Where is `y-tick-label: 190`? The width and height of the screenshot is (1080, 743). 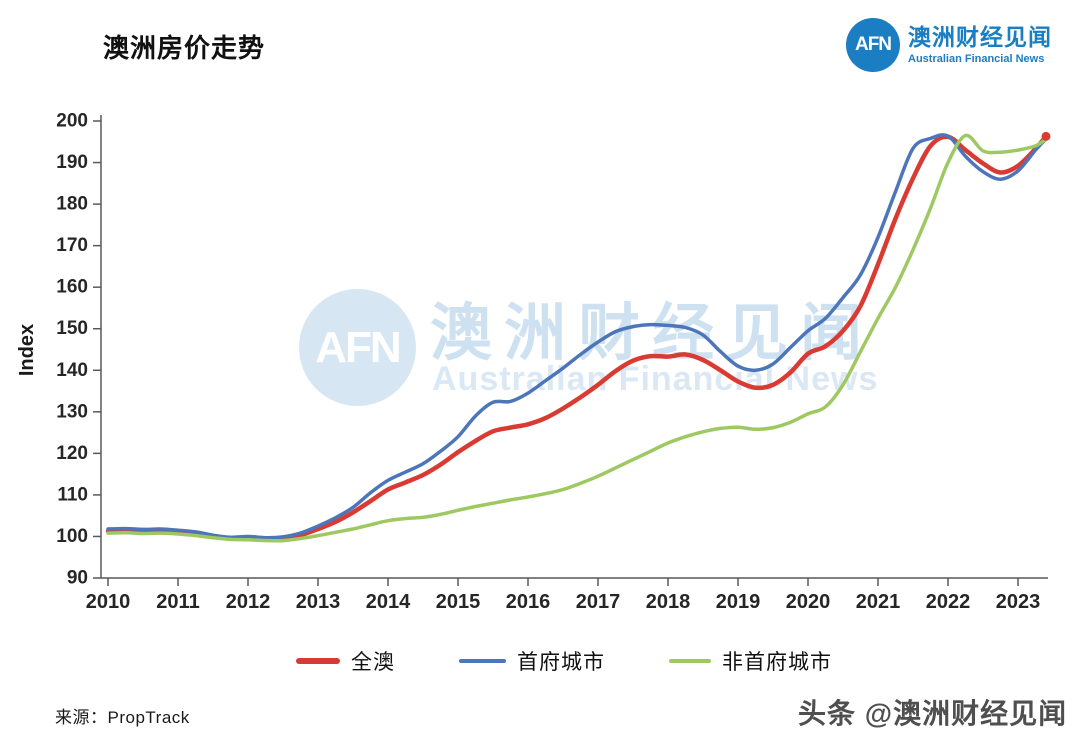
y-tick-label: 190 is located at coordinates (72, 162).